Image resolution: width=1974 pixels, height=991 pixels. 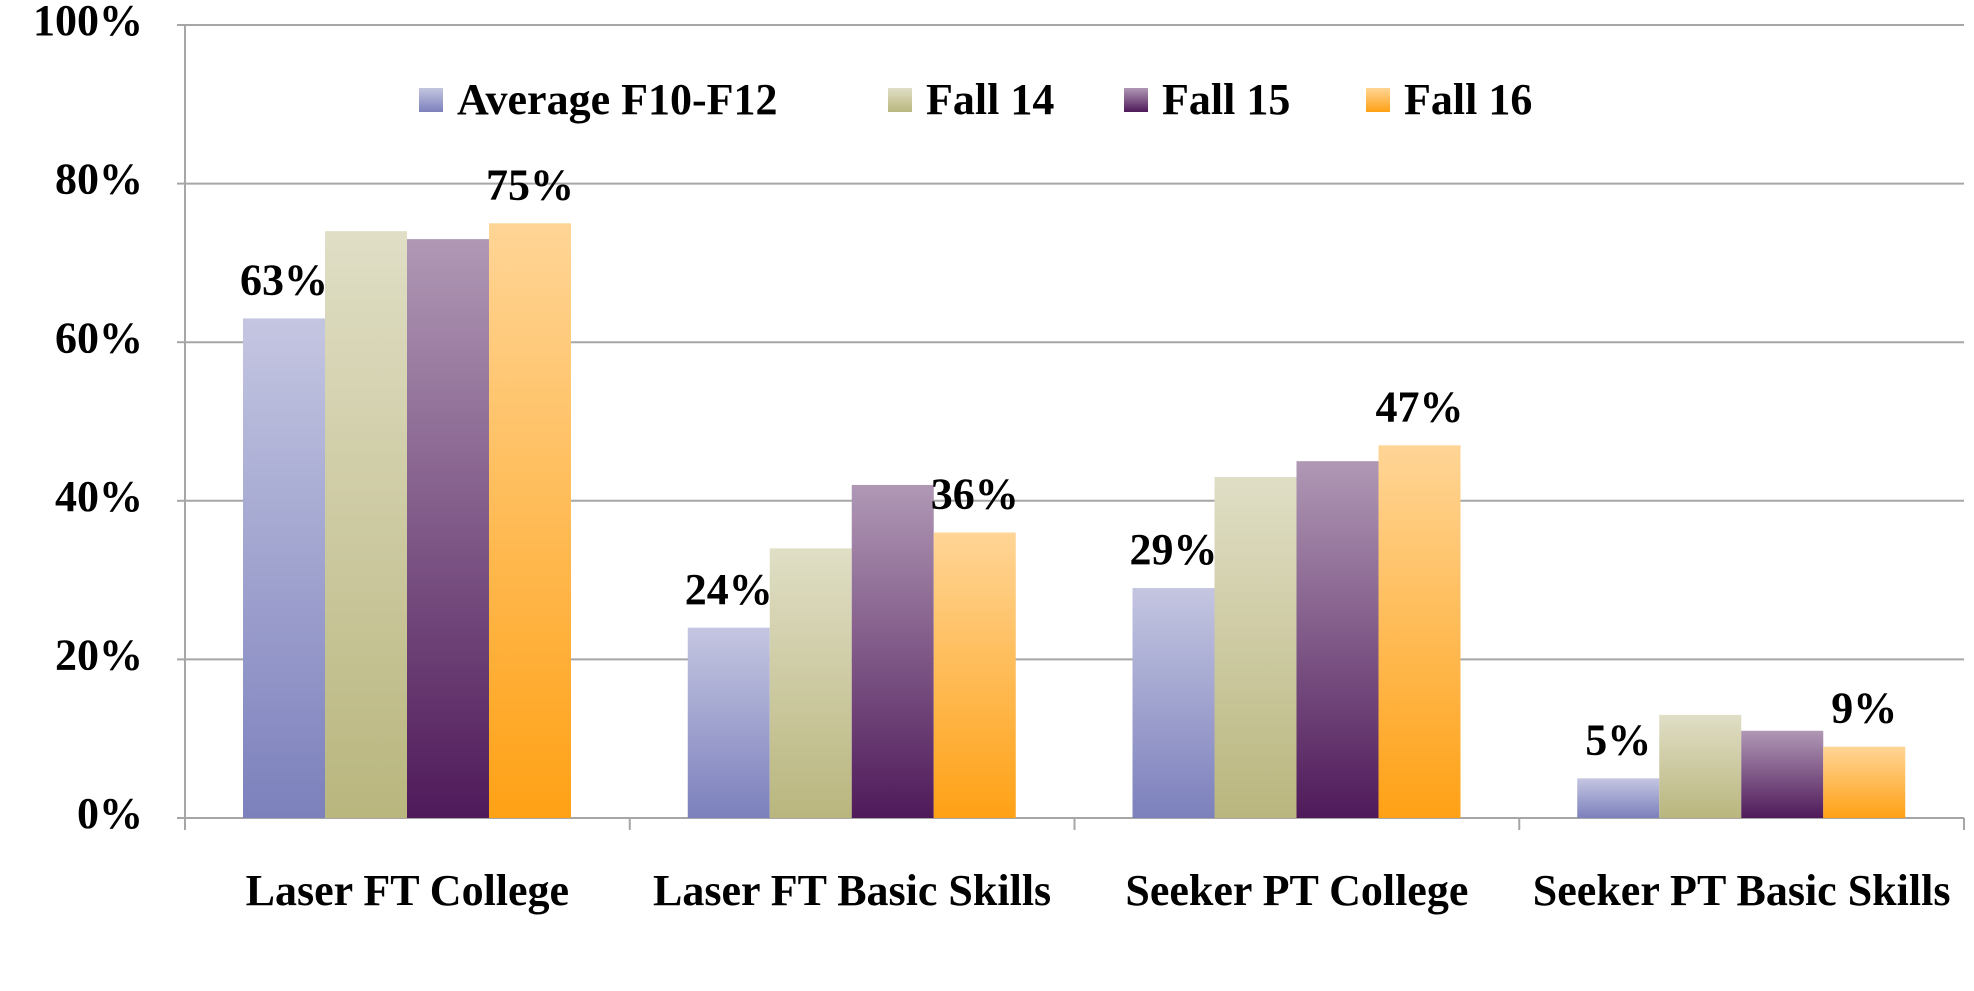 I want to click on data-label: 47%, so click(x=1420, y=406).